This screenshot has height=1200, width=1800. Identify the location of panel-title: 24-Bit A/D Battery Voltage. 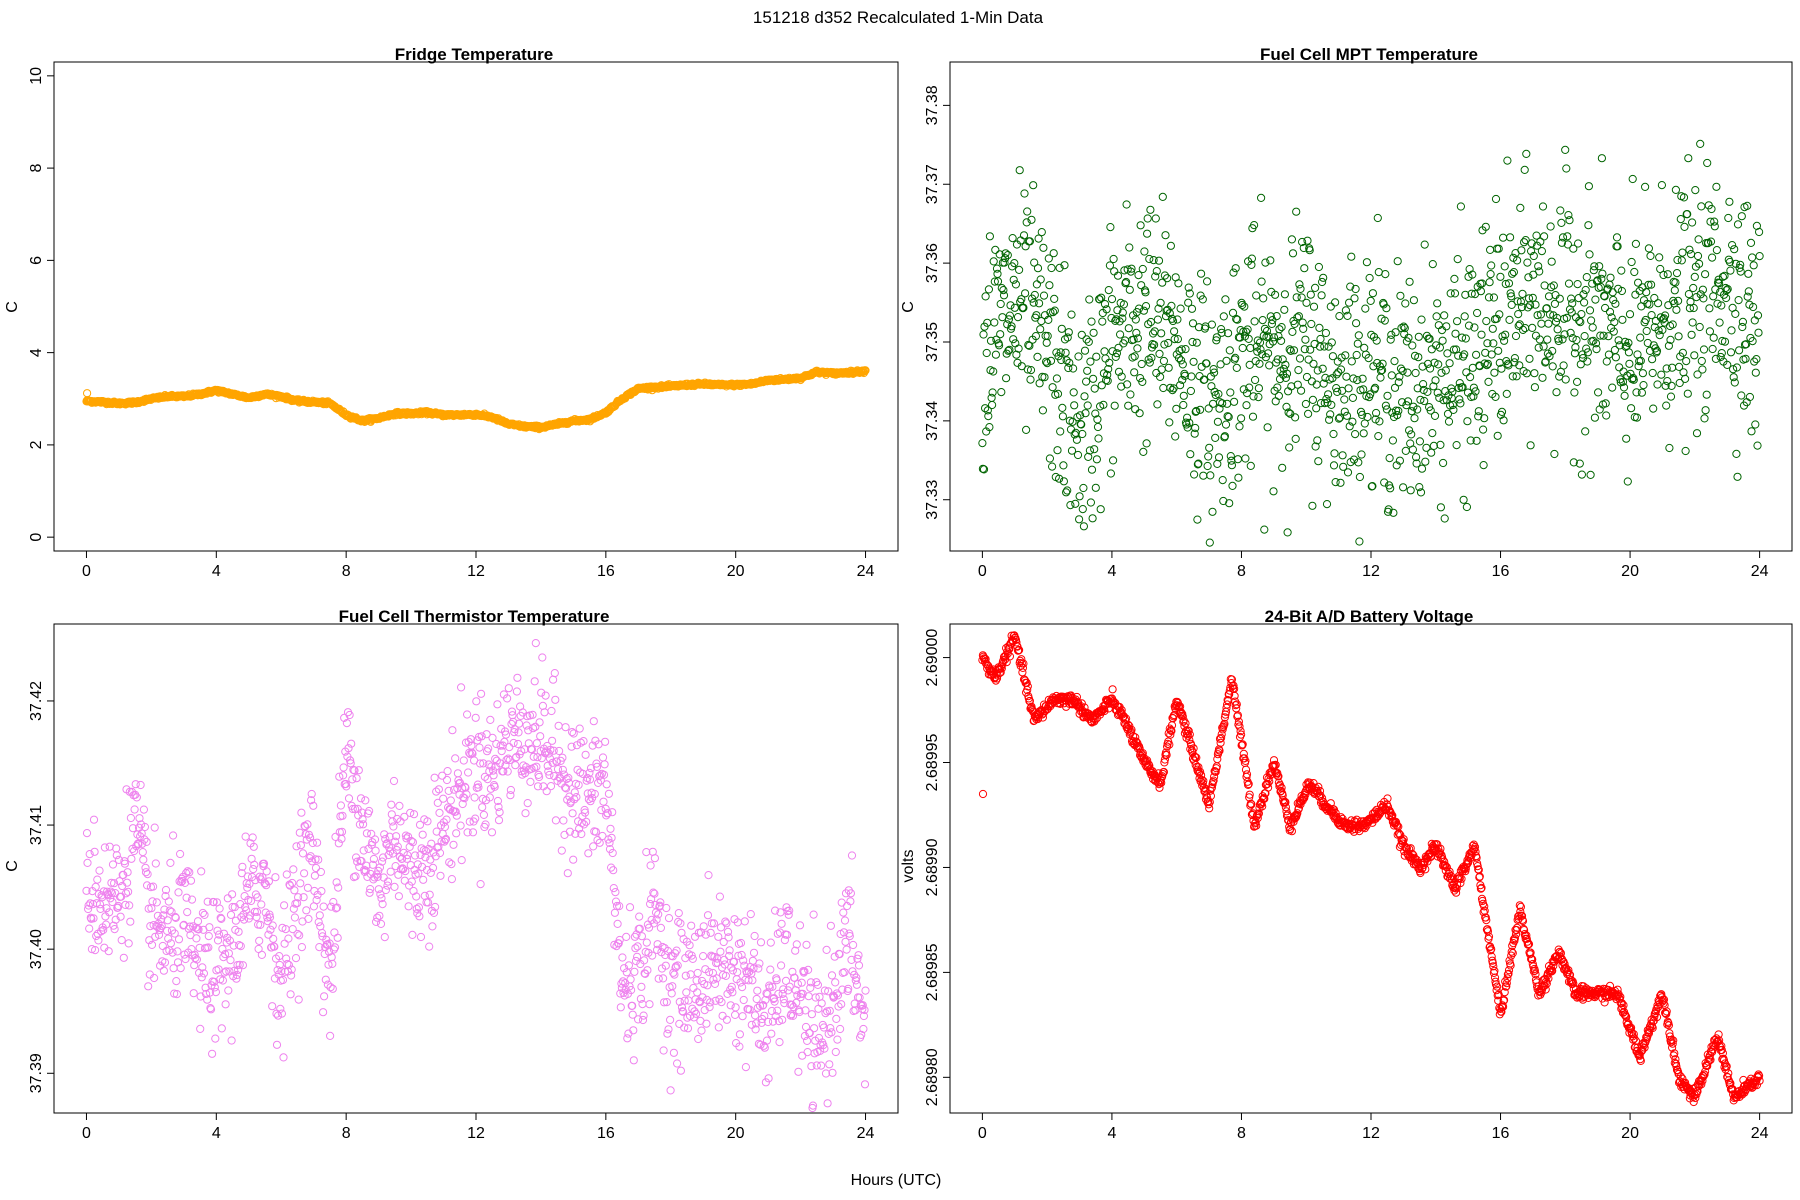
(1369, 616).